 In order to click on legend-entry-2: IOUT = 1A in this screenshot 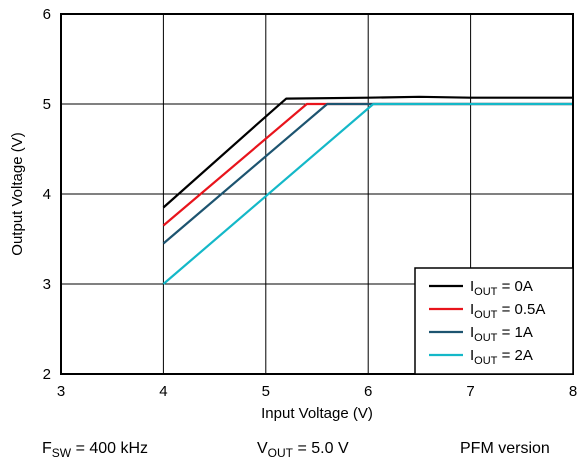, I will do `click(501, 334)`.